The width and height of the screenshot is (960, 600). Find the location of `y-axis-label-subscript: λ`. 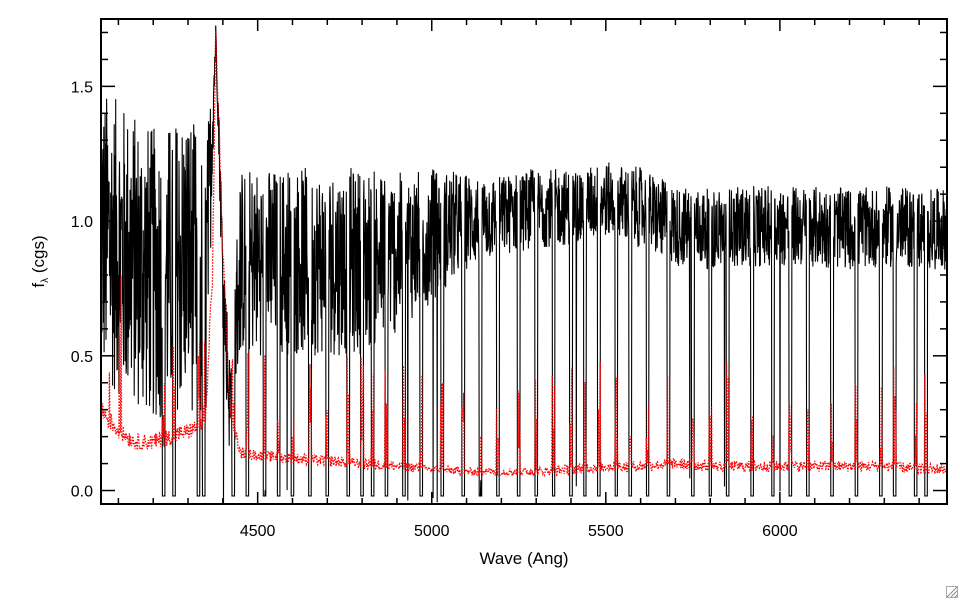

y-axis-label-subscript: λ is located at coordinates (45, 280).